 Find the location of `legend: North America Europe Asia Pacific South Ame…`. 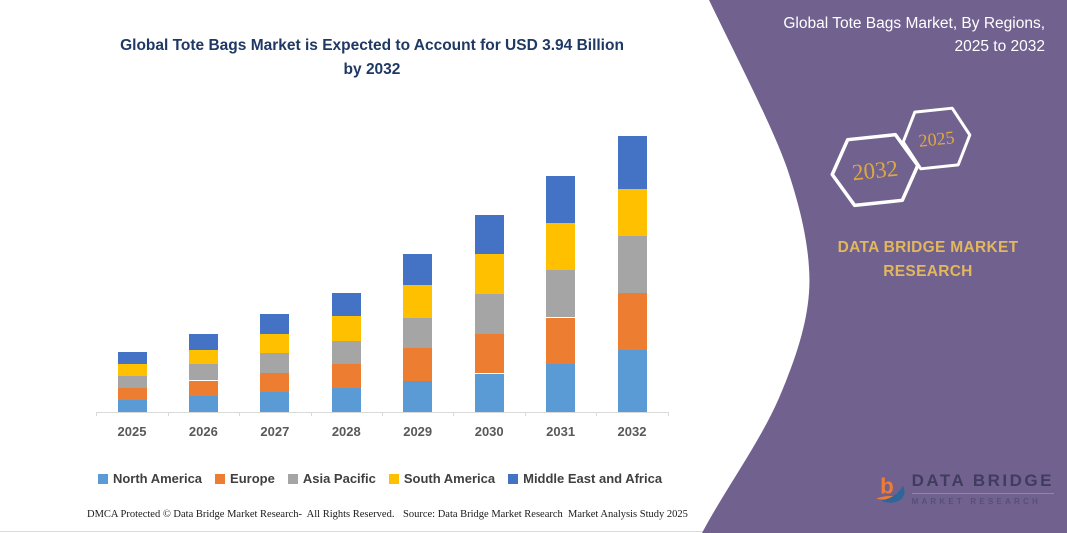

legend: North America Europe Asia Pacific South Ame… is located at coordinates (380, 478).